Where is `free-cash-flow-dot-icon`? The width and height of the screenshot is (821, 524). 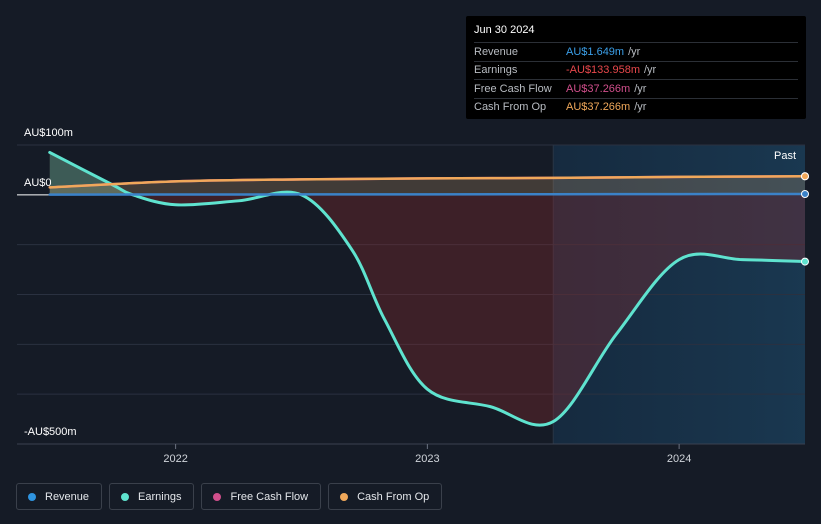 free-cash-flow-dot-icon is located at coordinates (217, 496).